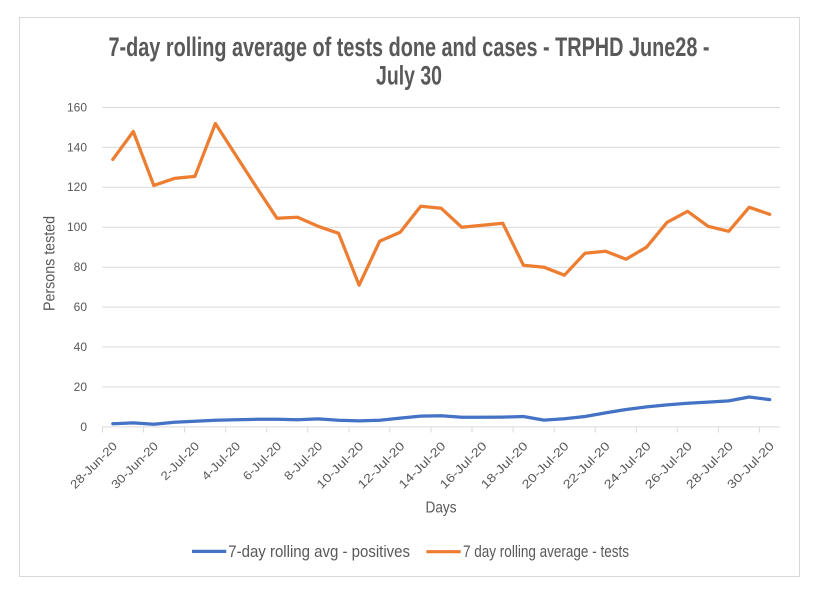 Image resolution: width=825 pixels, height=599 pixels. What do you see at coordinates (81, 267) in the screenshot?
I see `svg-text: 80` at bounding box center [81, 267].